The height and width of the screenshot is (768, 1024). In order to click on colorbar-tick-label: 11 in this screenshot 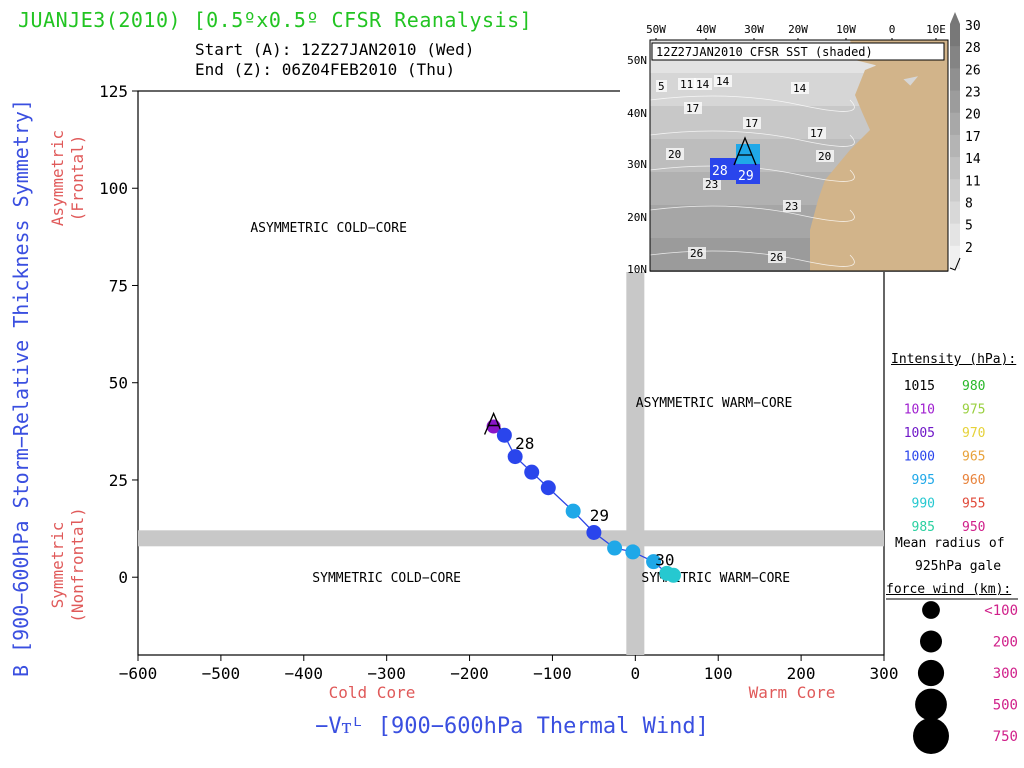, I will do `click(973, 181)`.